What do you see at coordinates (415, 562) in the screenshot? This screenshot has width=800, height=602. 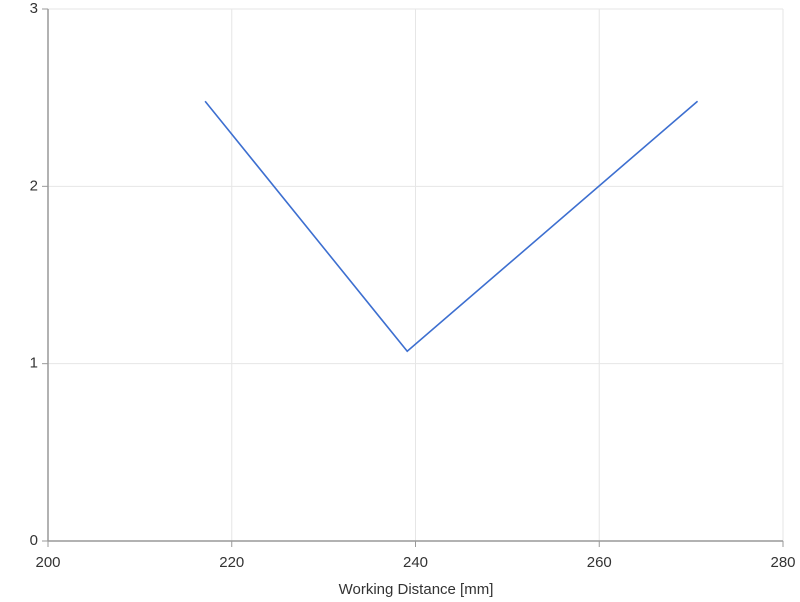 I see `x-tick-label: 240` at bounding box center [415, 562].